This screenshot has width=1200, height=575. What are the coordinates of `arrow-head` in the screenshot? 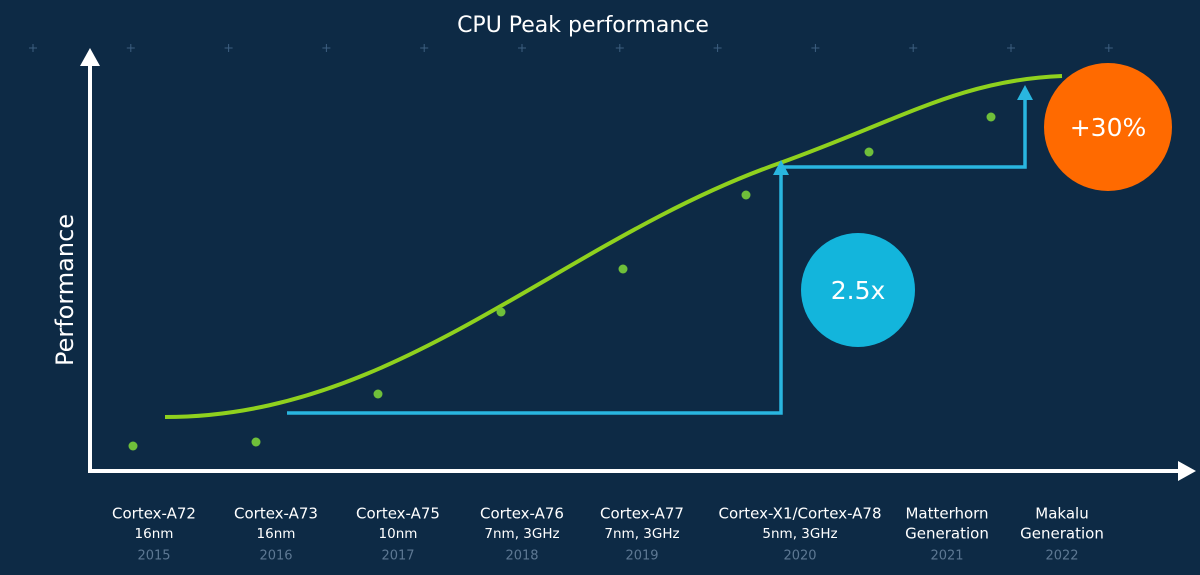 It's located at (1025, 92).